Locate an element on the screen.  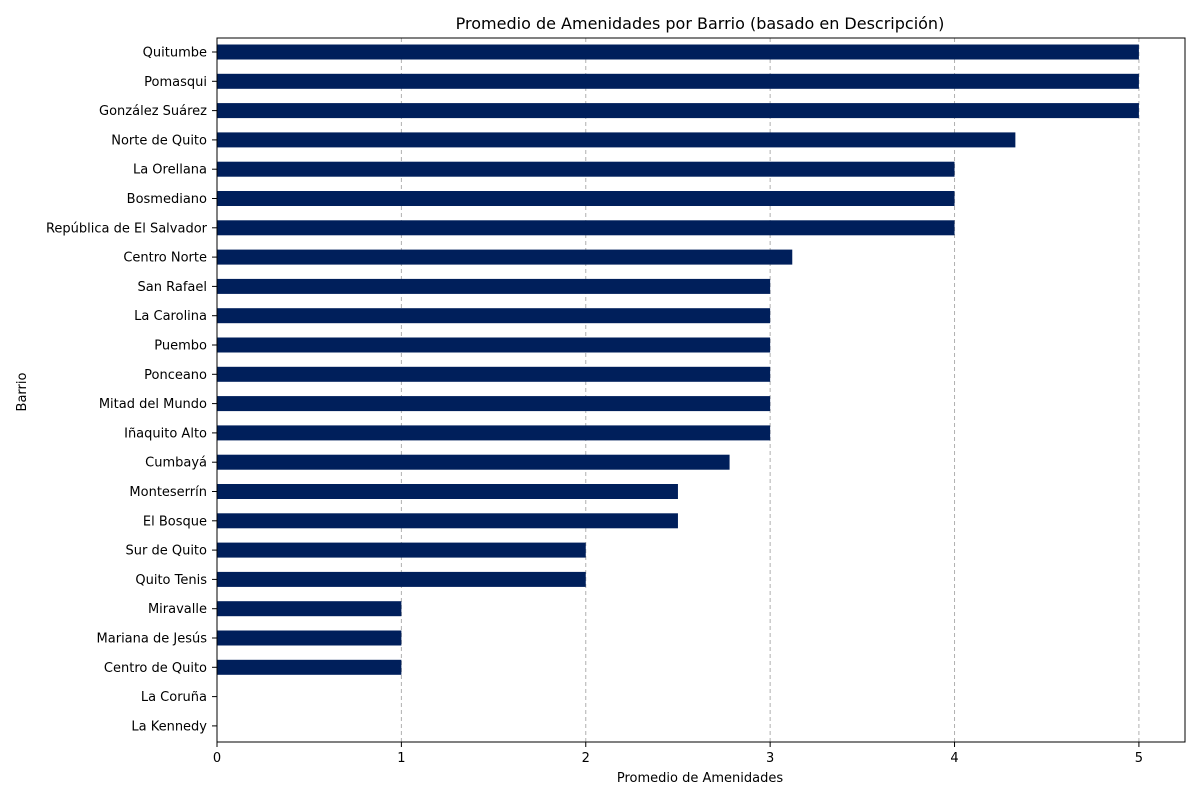
y-tick-label-16: El Bosque is located at coordinates (175, 521).